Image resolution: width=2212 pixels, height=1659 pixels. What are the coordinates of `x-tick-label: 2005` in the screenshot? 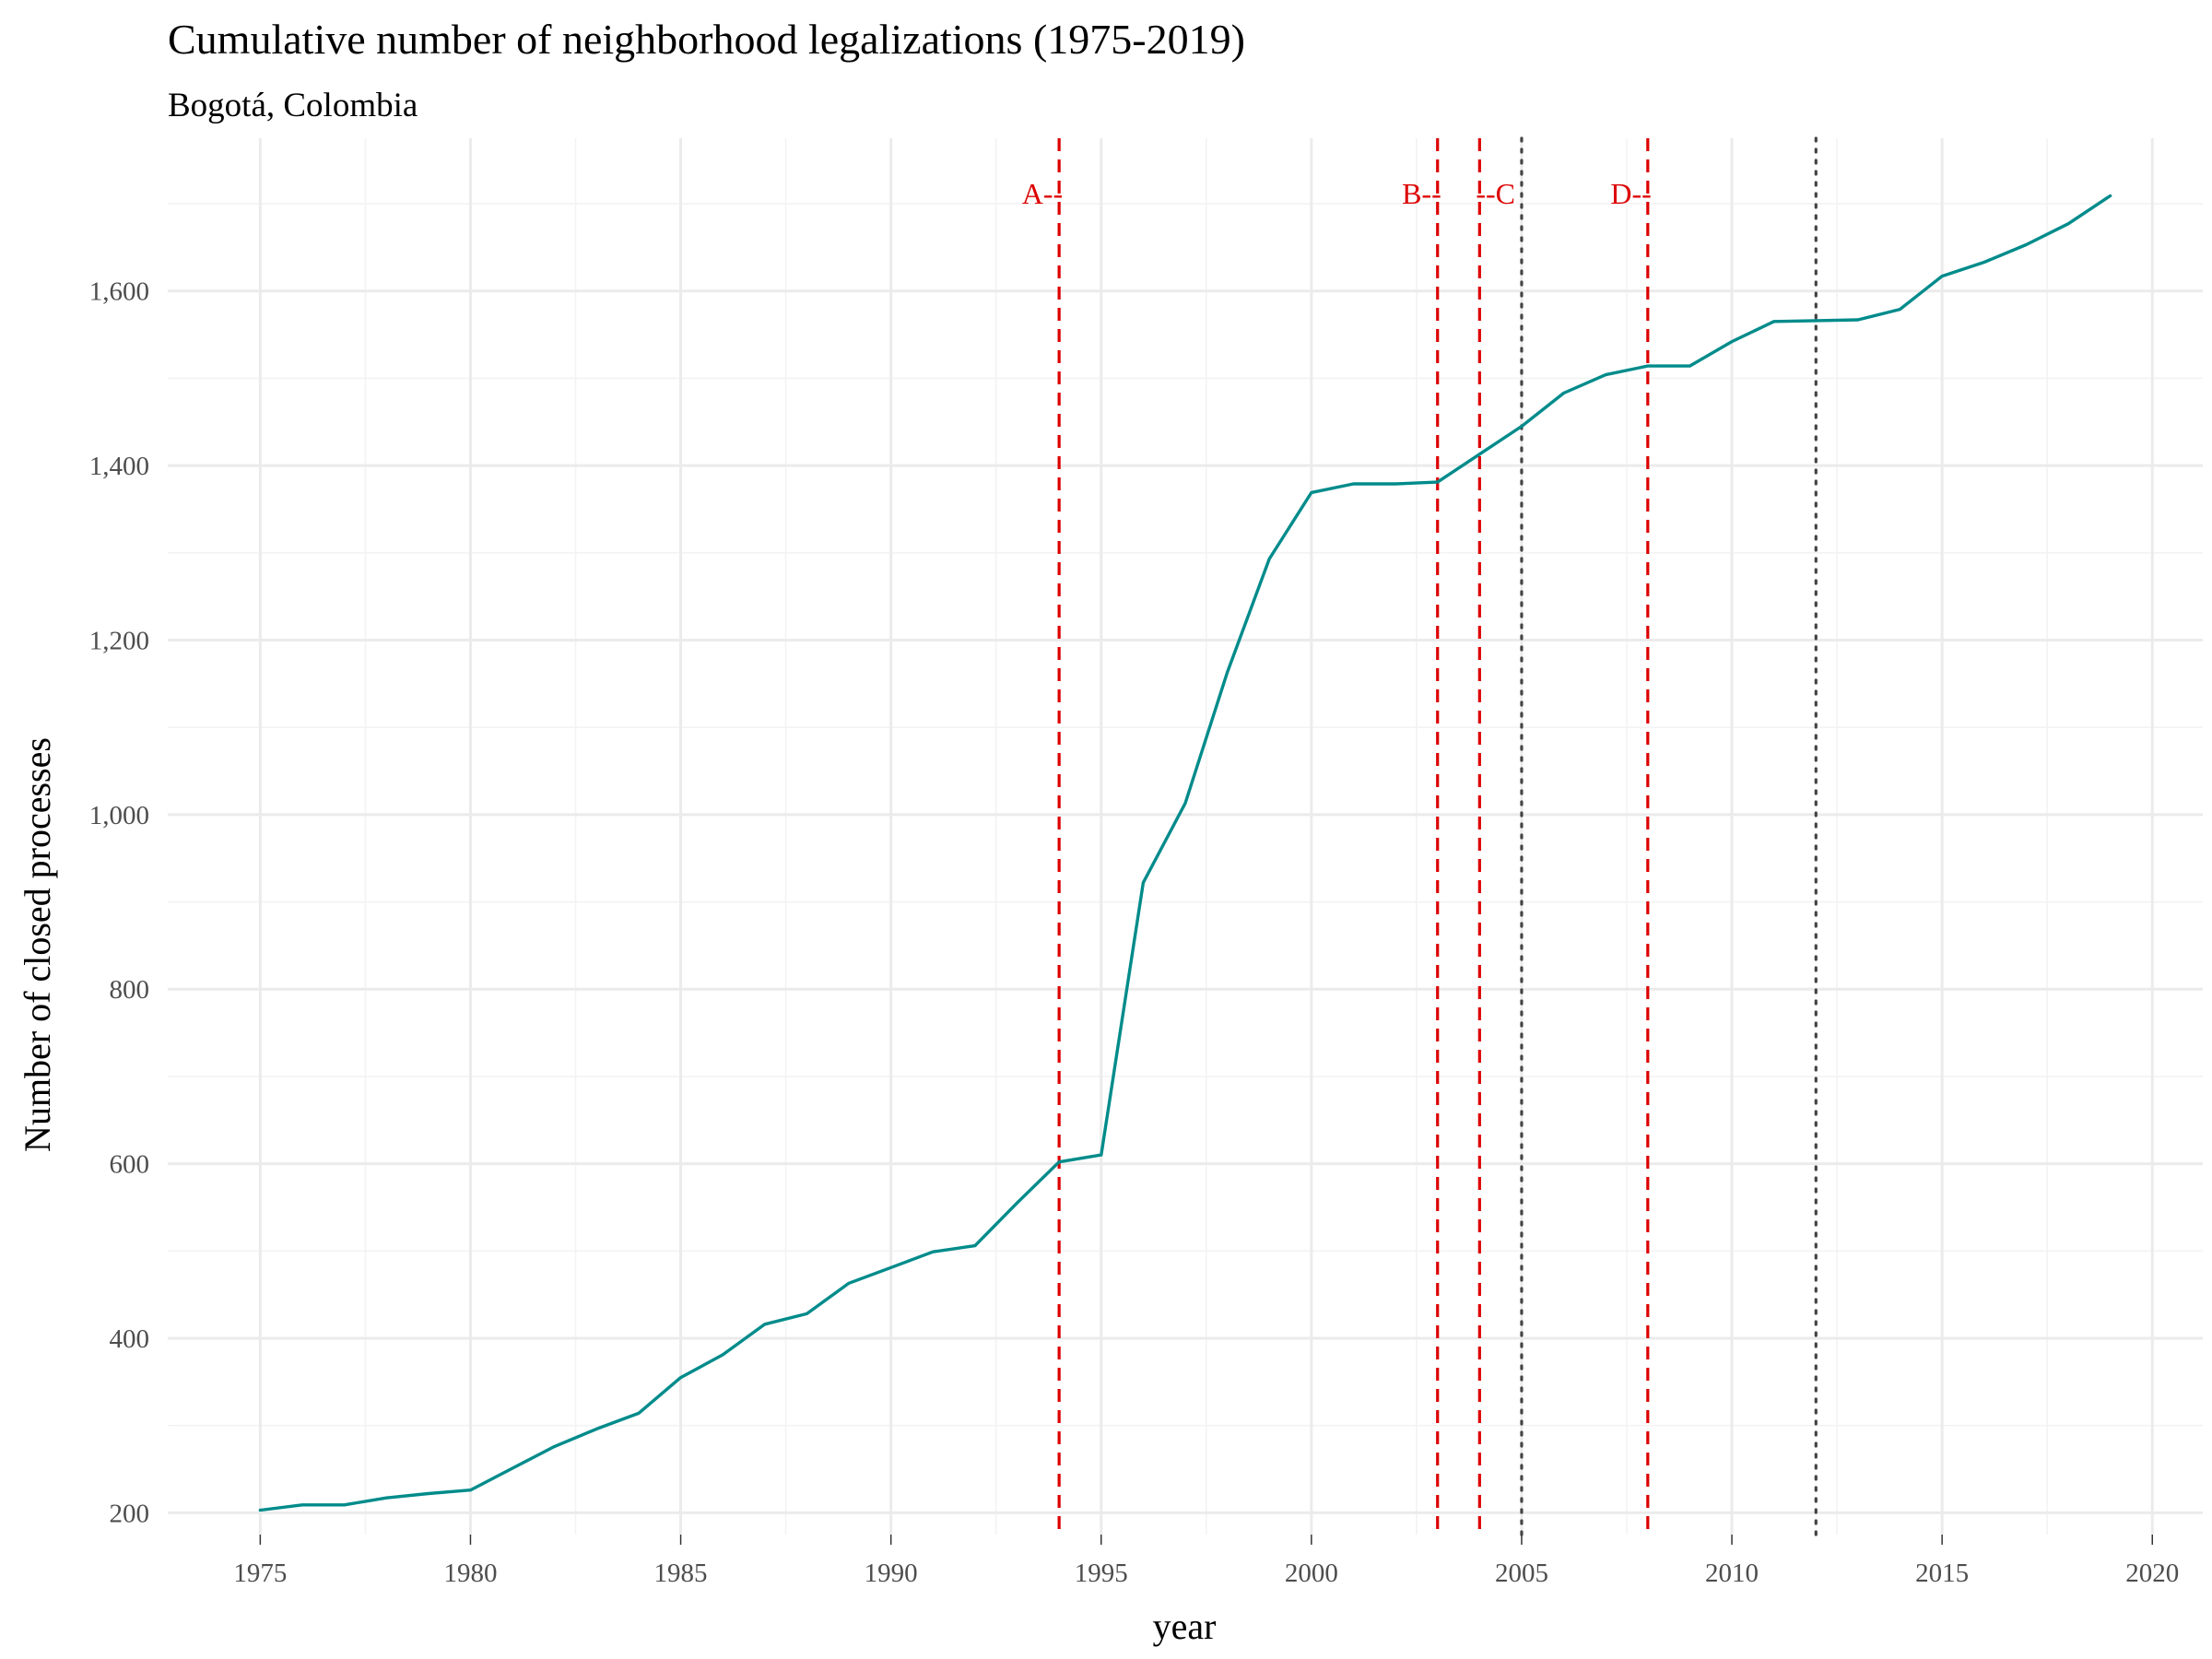 It's located at (1521, 1573).